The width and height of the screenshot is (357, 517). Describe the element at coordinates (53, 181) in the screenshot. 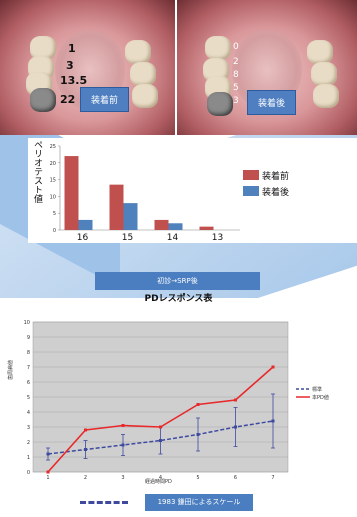

I see `y-tick-label: 15` at that location.